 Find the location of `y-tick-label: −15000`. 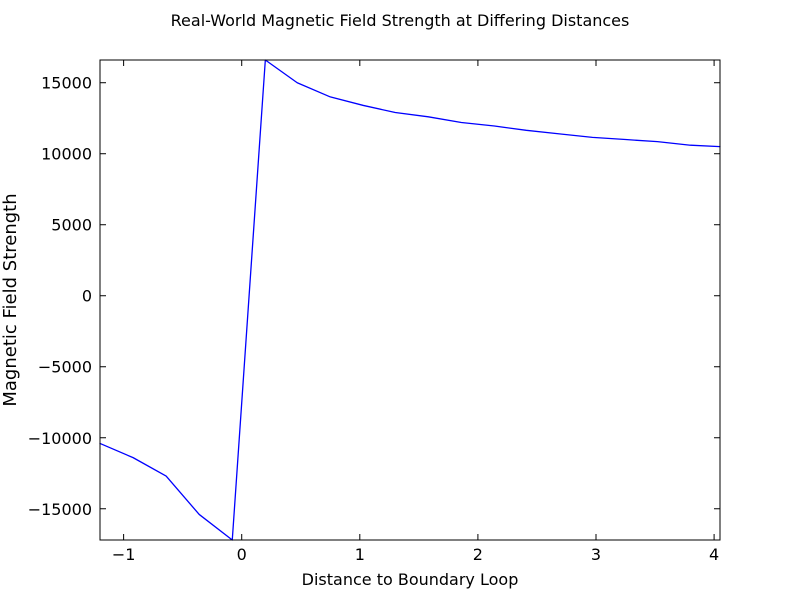

y-tick-label: −15000 is located at coordinates (60, 509).